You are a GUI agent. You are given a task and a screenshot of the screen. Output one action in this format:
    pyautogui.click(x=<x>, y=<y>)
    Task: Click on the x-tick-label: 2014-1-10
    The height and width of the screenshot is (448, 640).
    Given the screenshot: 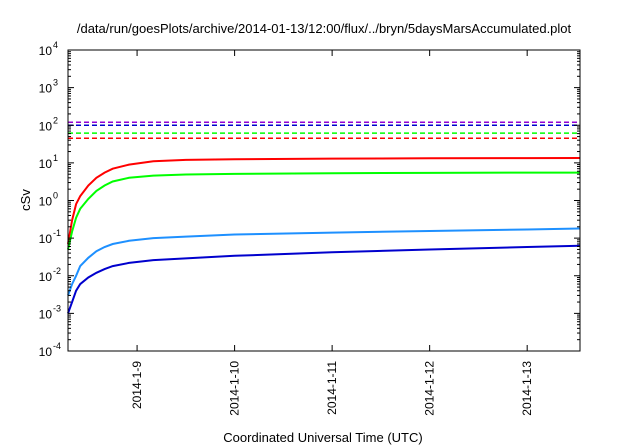 What is the action you would take?
    pyautogui.click(x=235, y=388)
    